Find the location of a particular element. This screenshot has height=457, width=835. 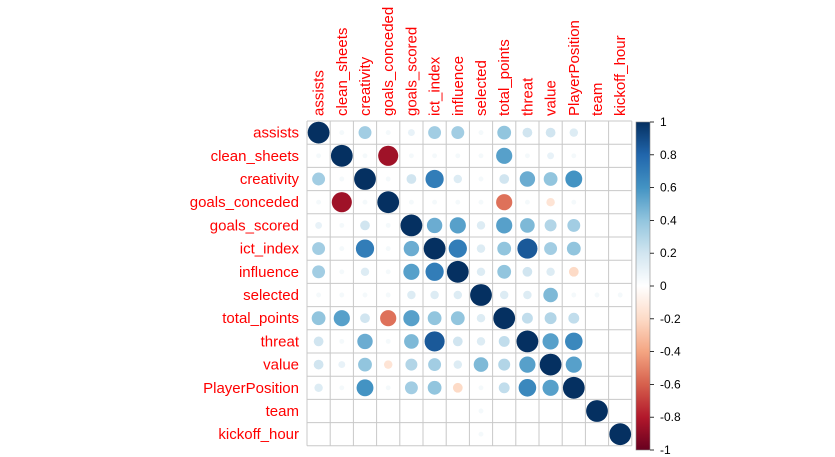

column-label-clean_sheets: clean_sheets is located at coordinates (342, 72).